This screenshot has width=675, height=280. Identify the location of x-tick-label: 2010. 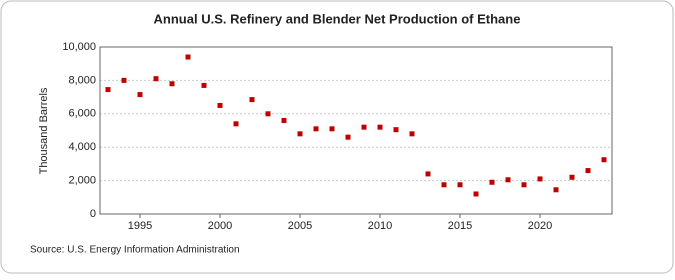
(380, 226).